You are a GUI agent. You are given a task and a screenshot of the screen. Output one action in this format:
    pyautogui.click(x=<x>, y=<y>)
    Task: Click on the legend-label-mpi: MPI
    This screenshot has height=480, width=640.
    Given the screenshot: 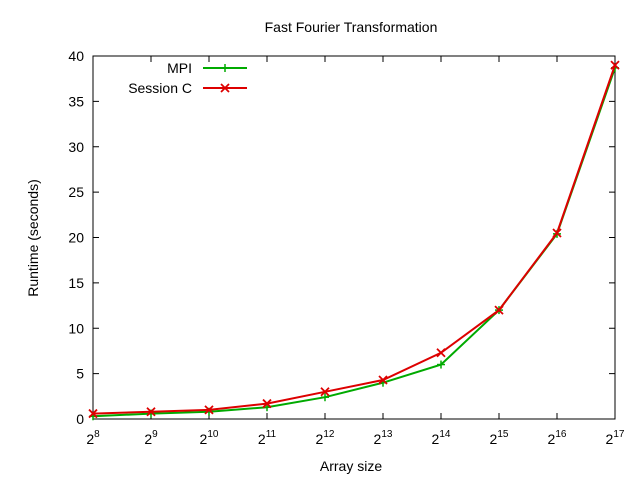 What is the action you would take?
    pyautogui.click(x=179, y=68)
    